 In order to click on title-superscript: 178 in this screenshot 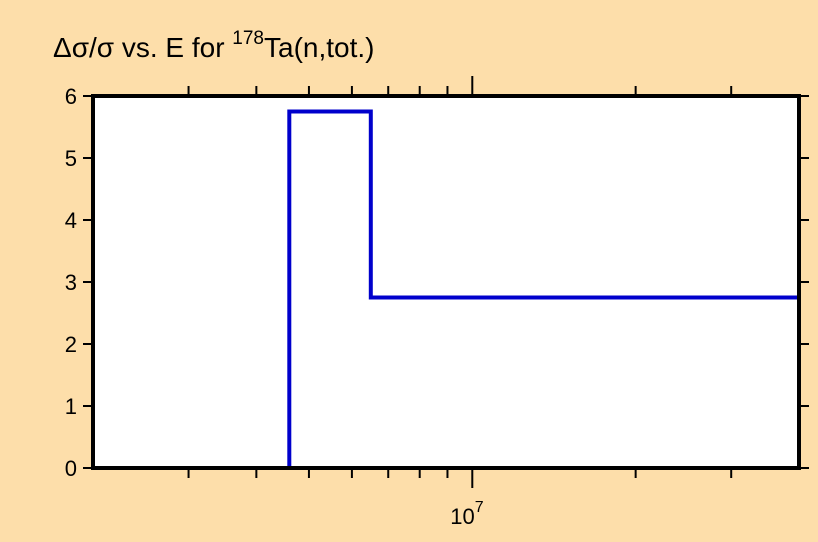, I will do `click(248, 38)`.